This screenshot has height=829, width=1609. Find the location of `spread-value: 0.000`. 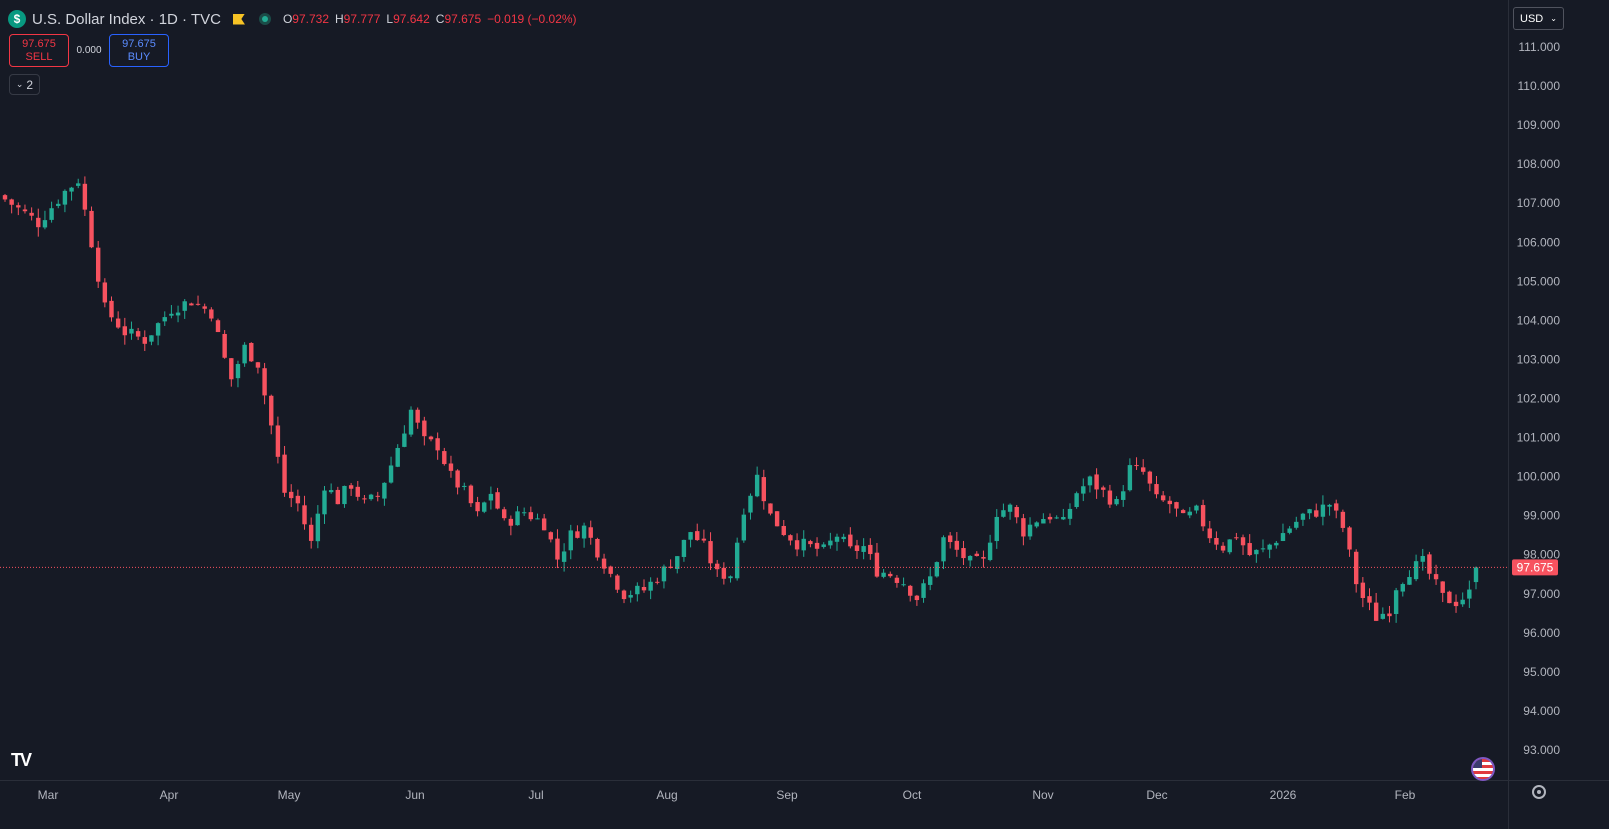

spread-value: 0.000 is located at coordinates (89, 50).